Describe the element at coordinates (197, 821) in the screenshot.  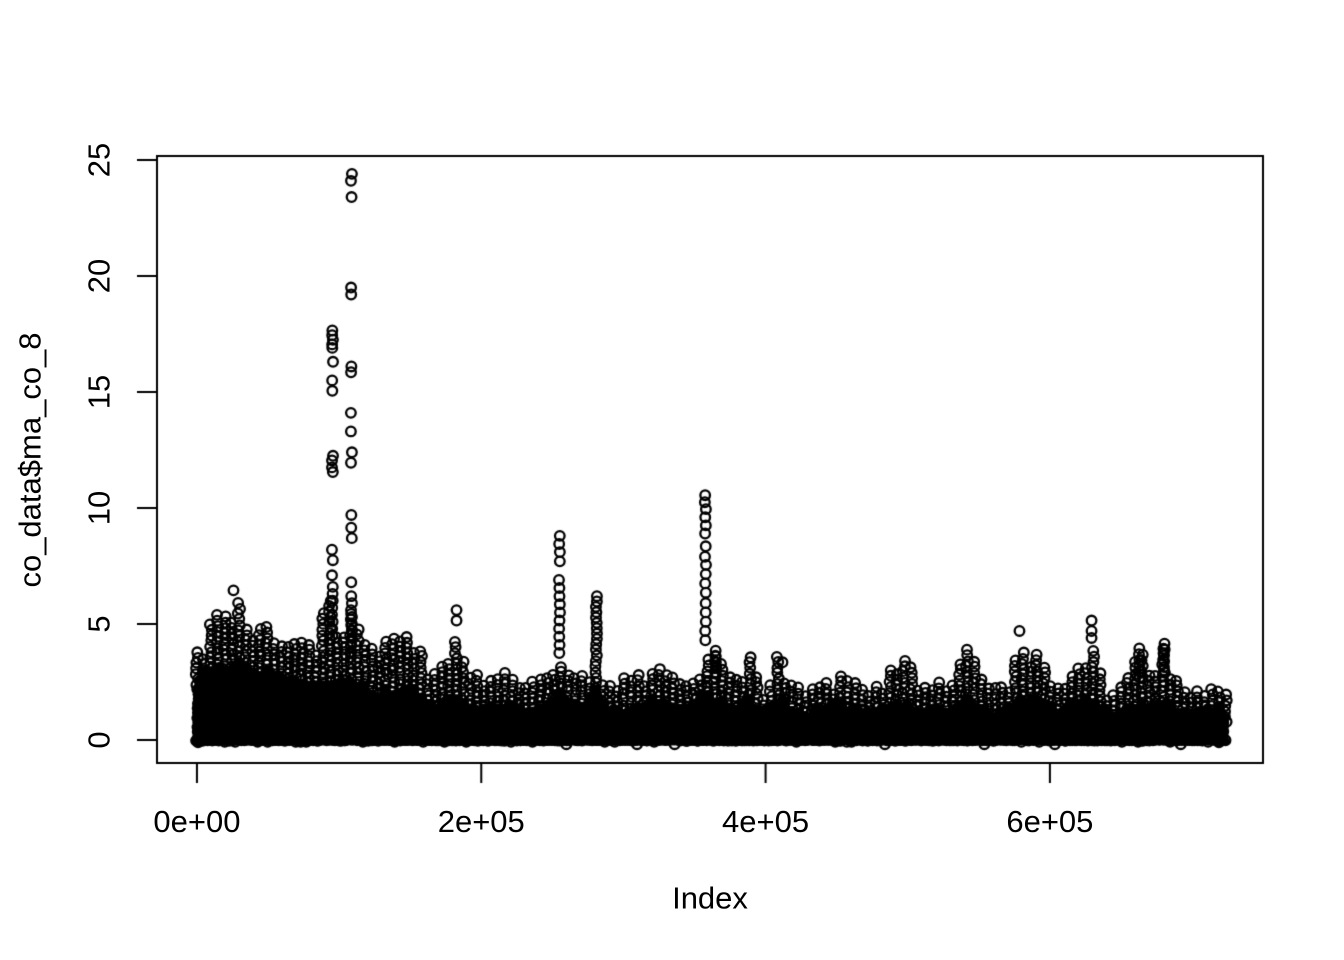
I see `x-tick-label: 0e+00` at that location.